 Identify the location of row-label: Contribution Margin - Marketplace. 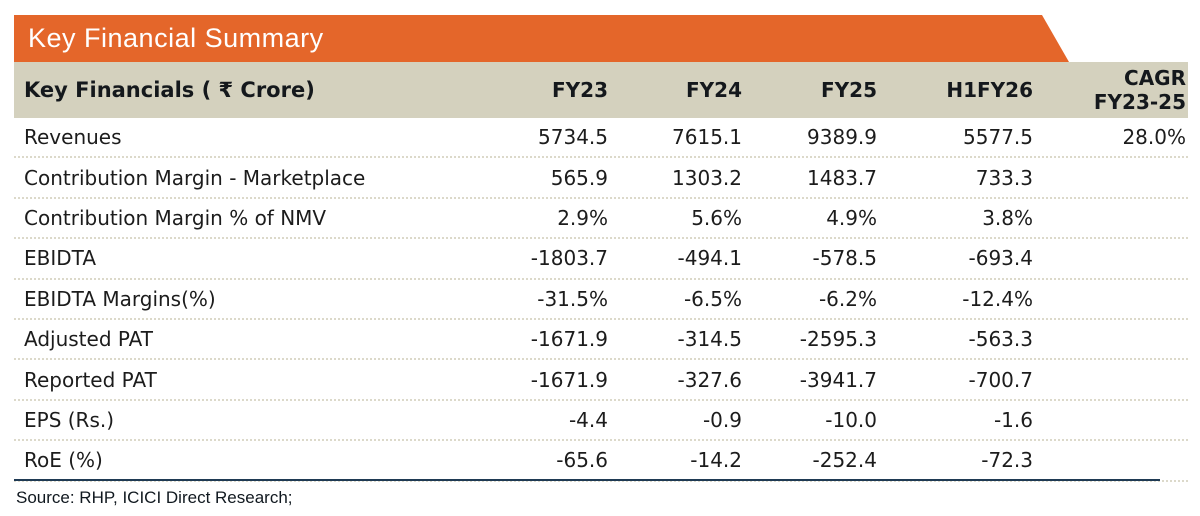
(195, 177).